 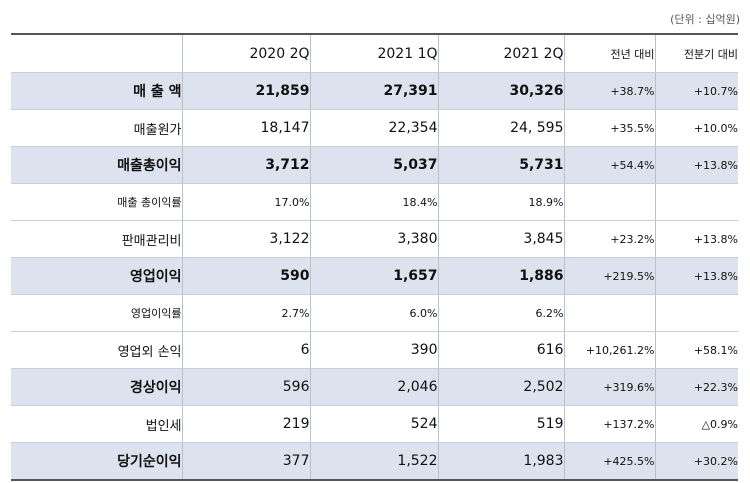 I want to click on value-cell: 616, so click(x=501, y=350).